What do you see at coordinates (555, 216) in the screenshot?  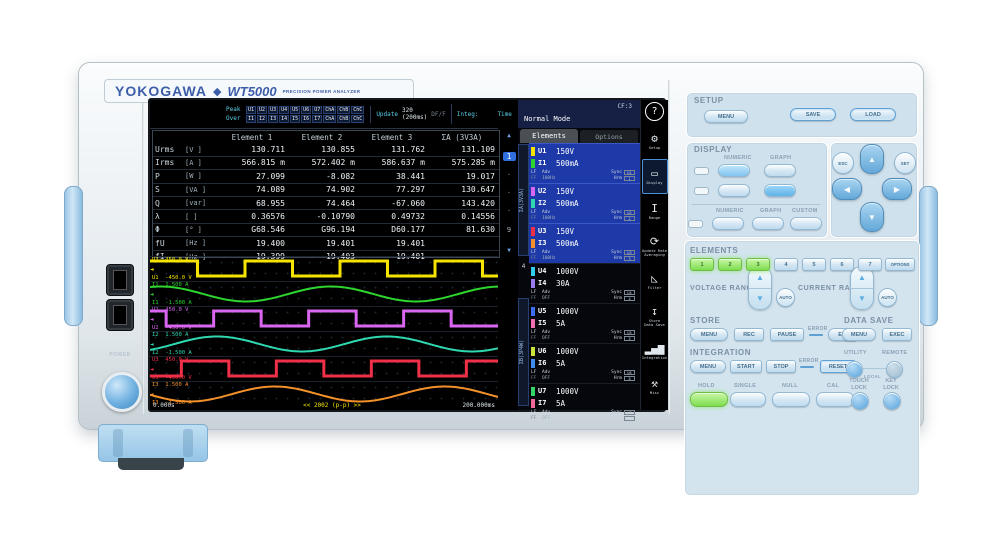 I see `adv-freq: Adv 100Hz` at bounding box center [555, 216].